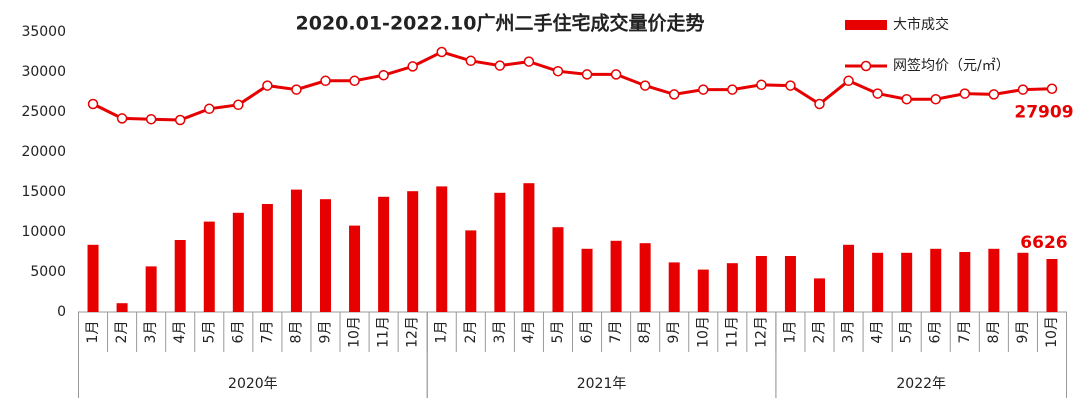 This screenshot has width=1080, height=401. What do you see at coordinates (43, 32) in the screenshot?
I see `y-tick-label: 35000` at bounding box center [43, 32].